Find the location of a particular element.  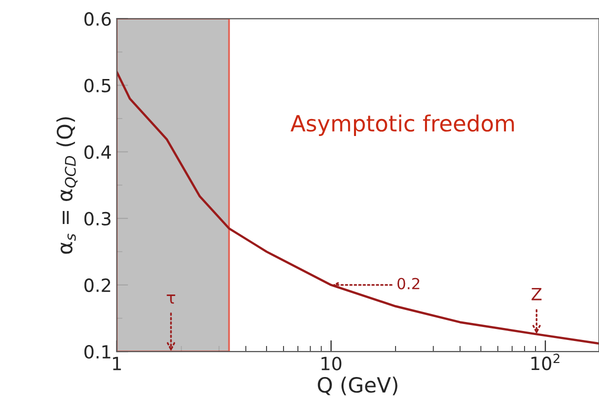

y-tick-label: 0.4 is located at coordinates (97, 152).